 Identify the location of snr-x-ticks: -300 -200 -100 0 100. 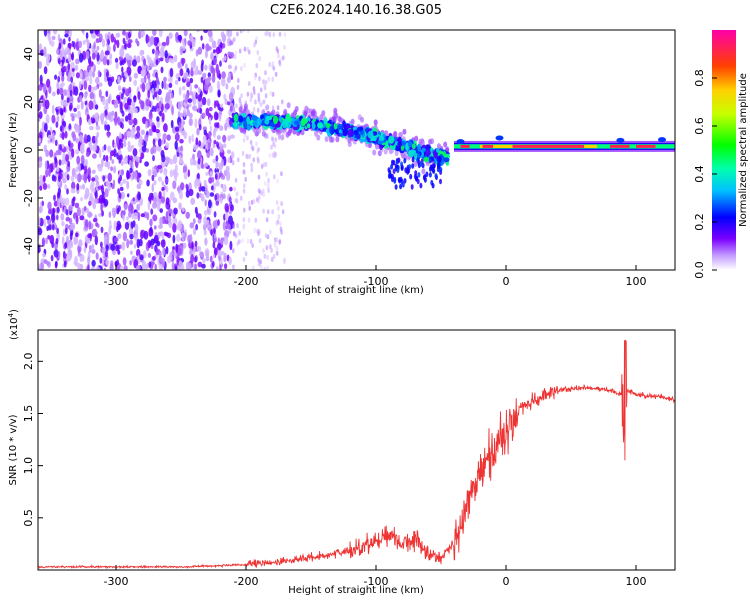
(375, 576).